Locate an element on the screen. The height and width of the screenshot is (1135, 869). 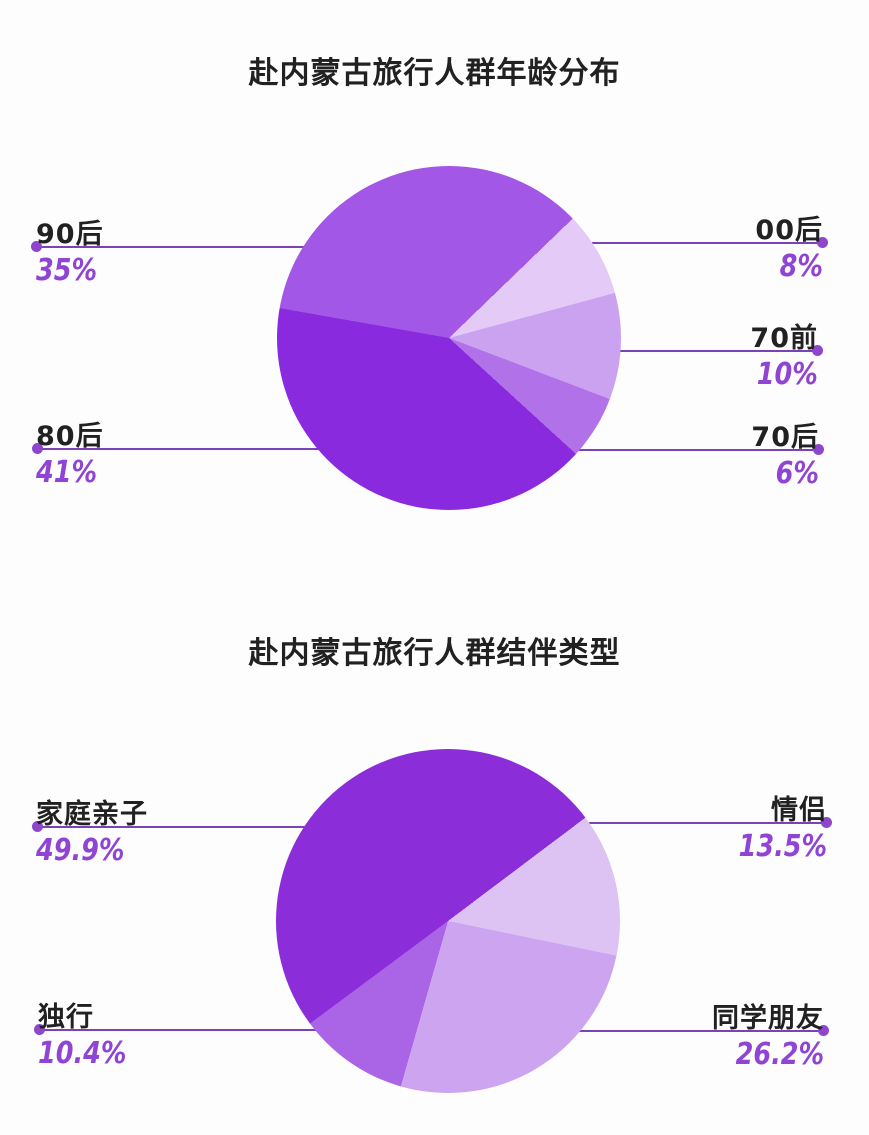
slice-label-solo: 独行 is located at coordinates (66, 1017).